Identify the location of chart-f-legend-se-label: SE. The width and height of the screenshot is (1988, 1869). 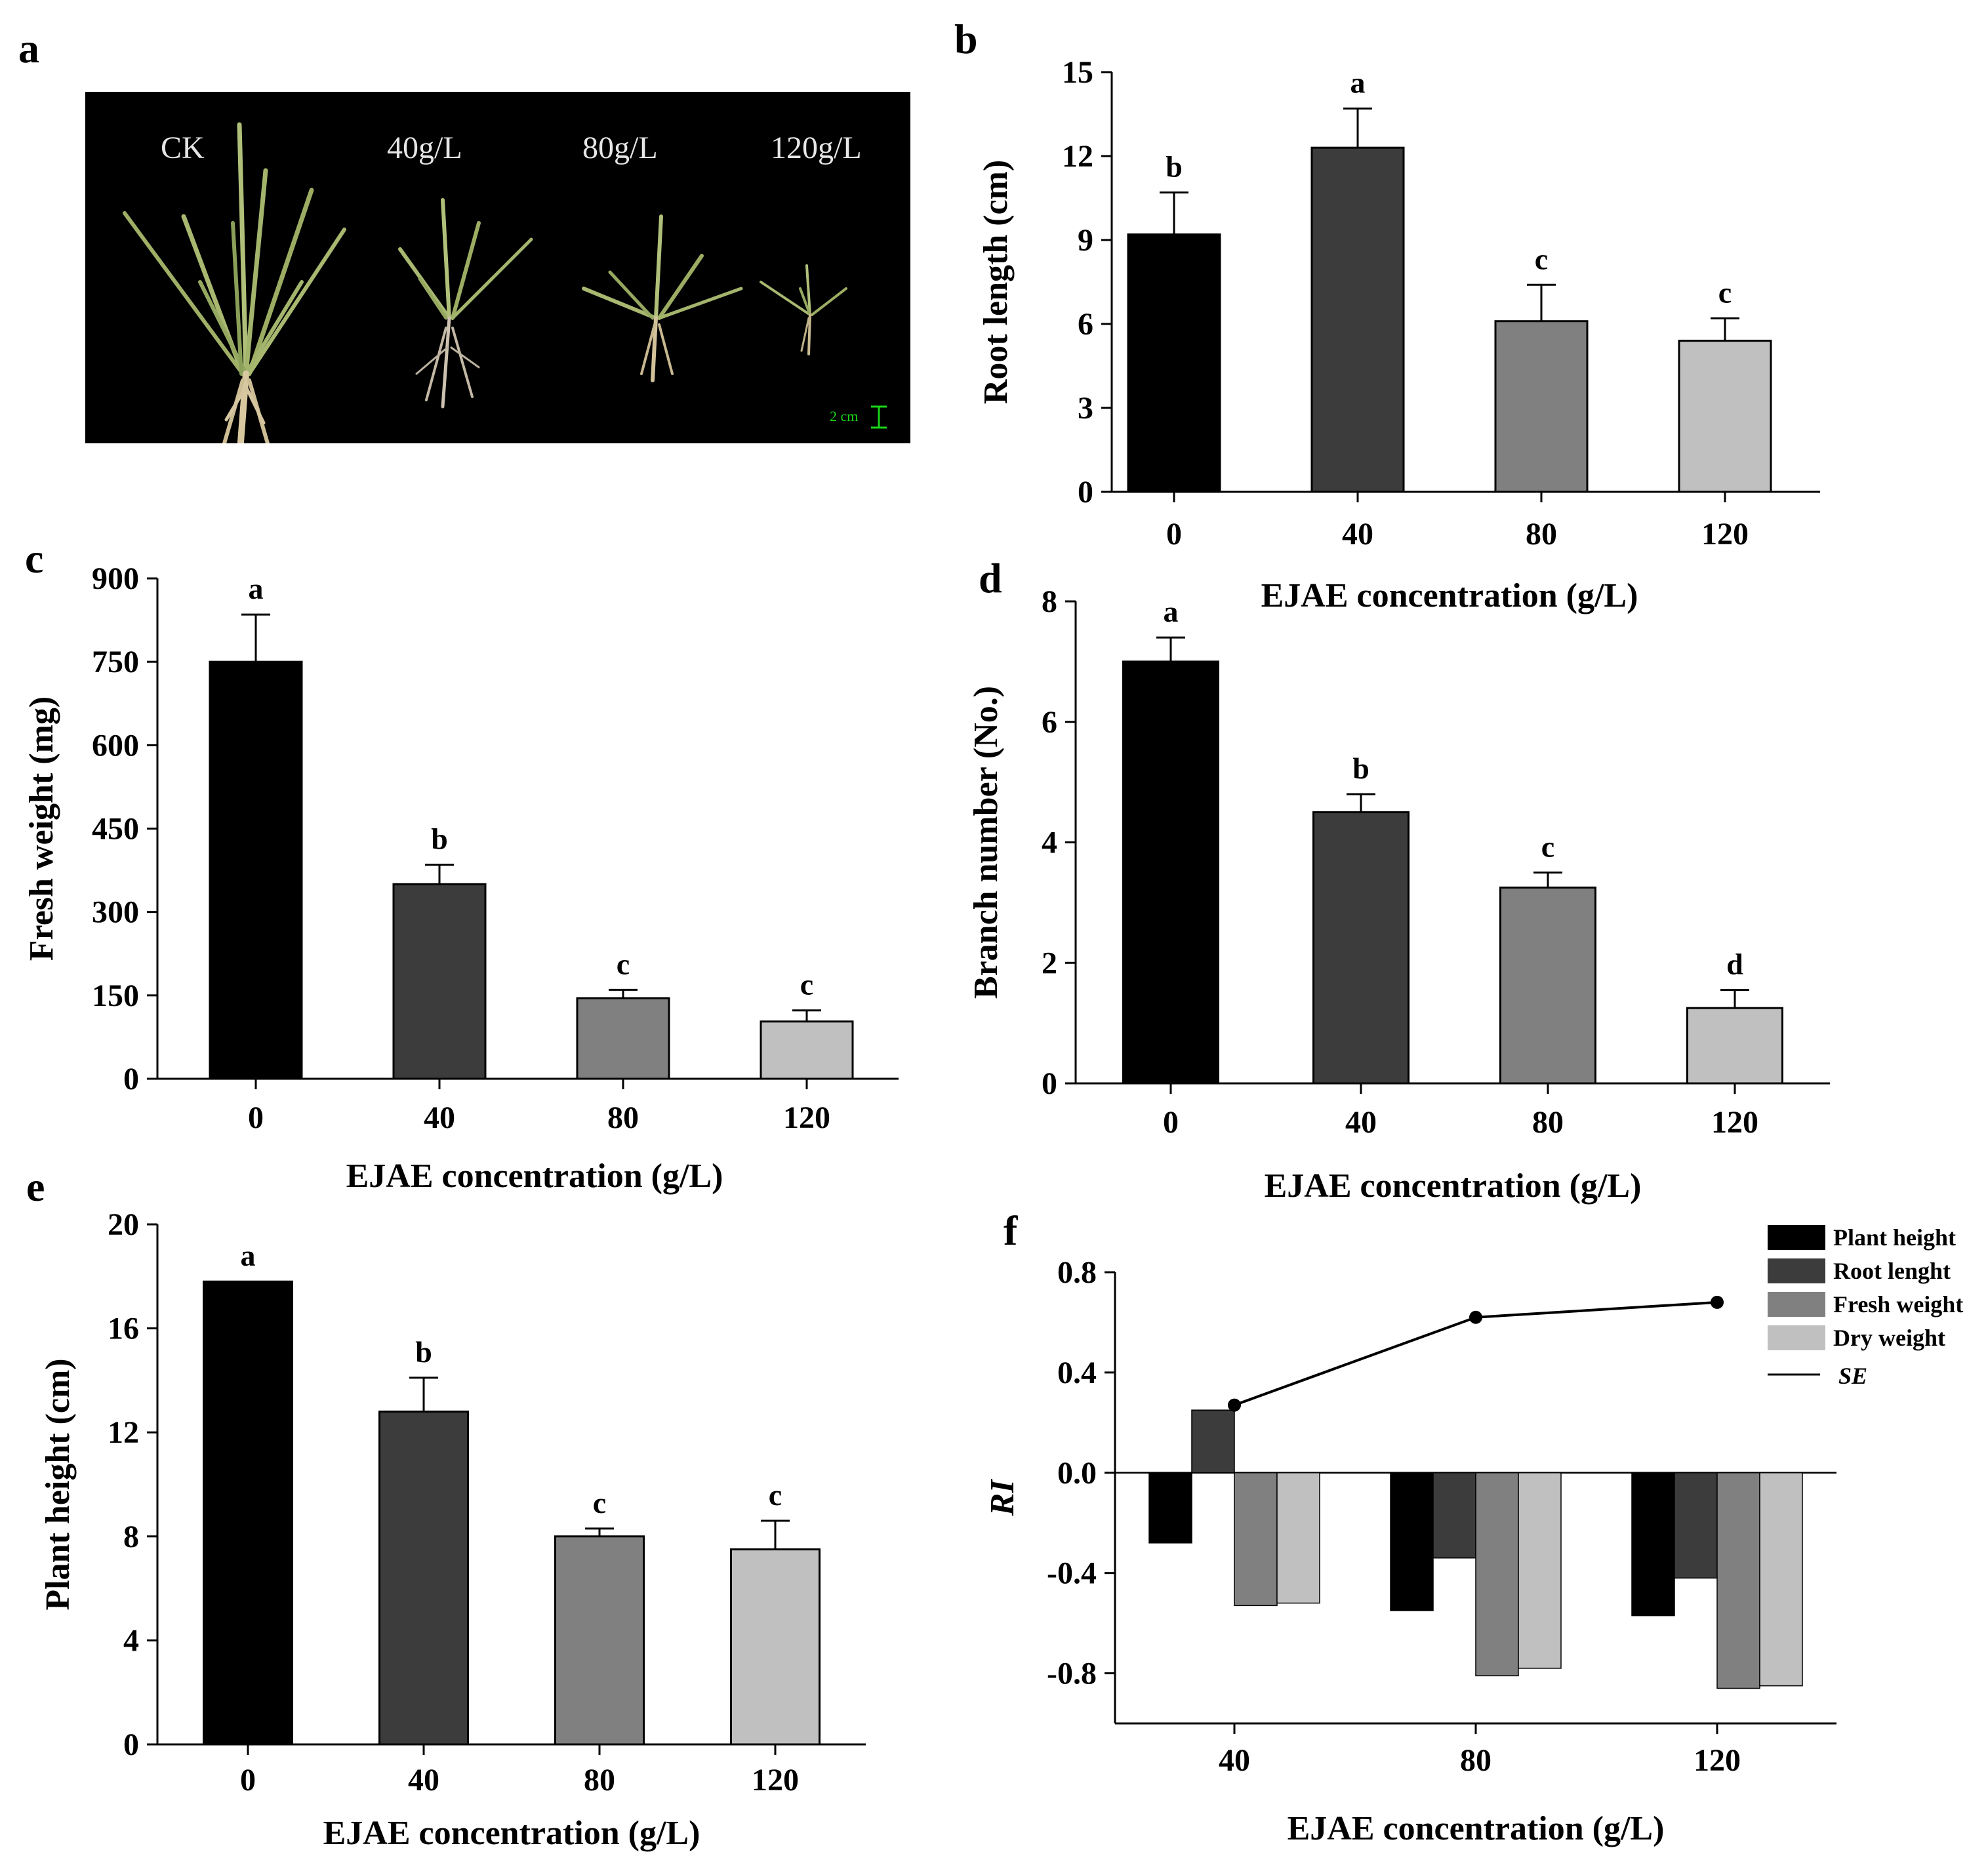
(1853, 1376).